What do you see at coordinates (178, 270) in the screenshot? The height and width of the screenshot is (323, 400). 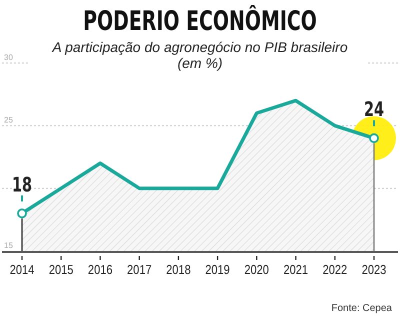 I see `x-tick-label: 2018` at bounding box center [178, 270].